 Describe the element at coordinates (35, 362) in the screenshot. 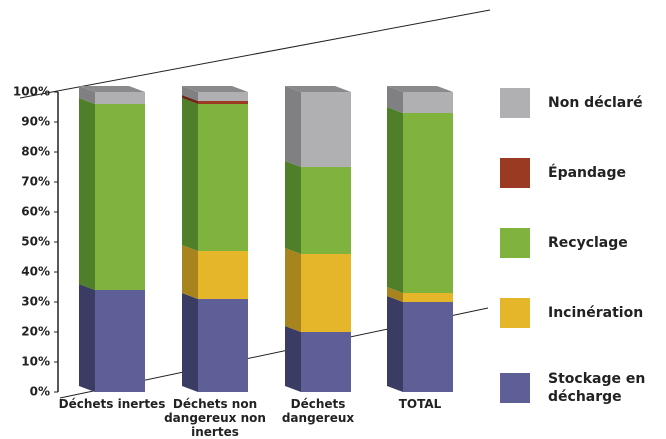

I see `y-tick-label: 10%` at that location.